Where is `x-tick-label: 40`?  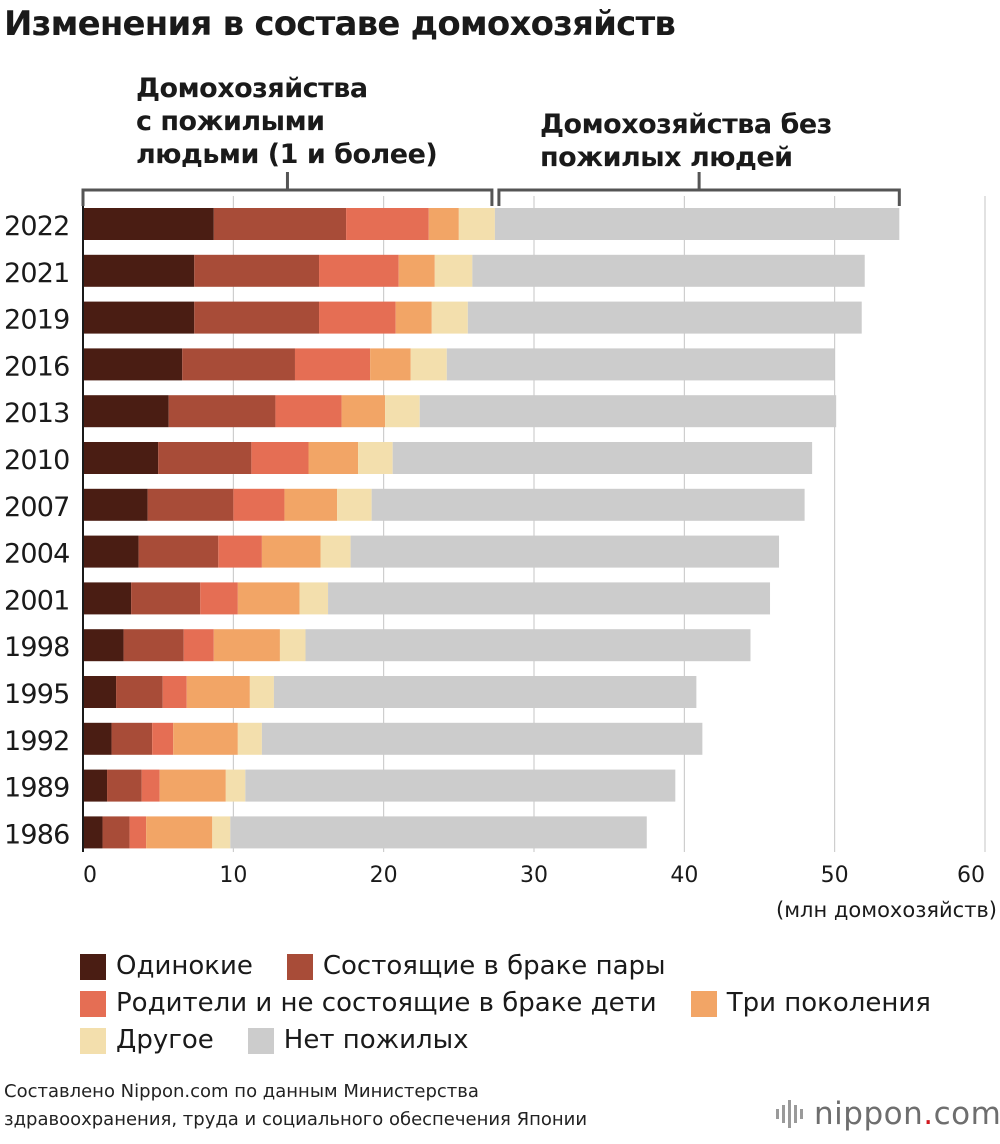 x-tick-label: 40 is located at coordinates (684, 875).